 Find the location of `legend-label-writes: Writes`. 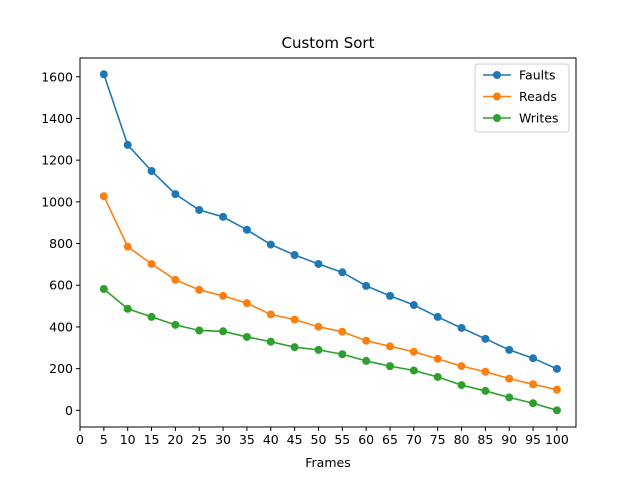

legend-label-writes: Writes is located at coordinates (539, 118).